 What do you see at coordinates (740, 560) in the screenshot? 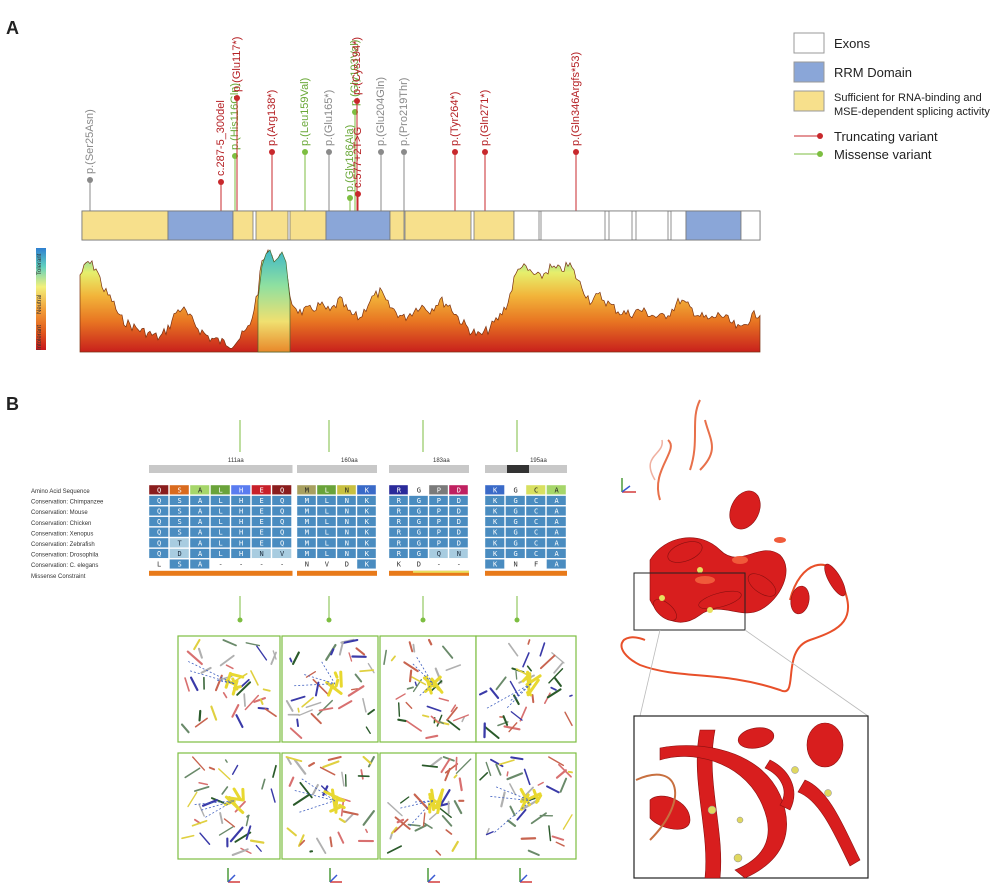
I see `ribbon-highlights` at bounding box center [740, 560].